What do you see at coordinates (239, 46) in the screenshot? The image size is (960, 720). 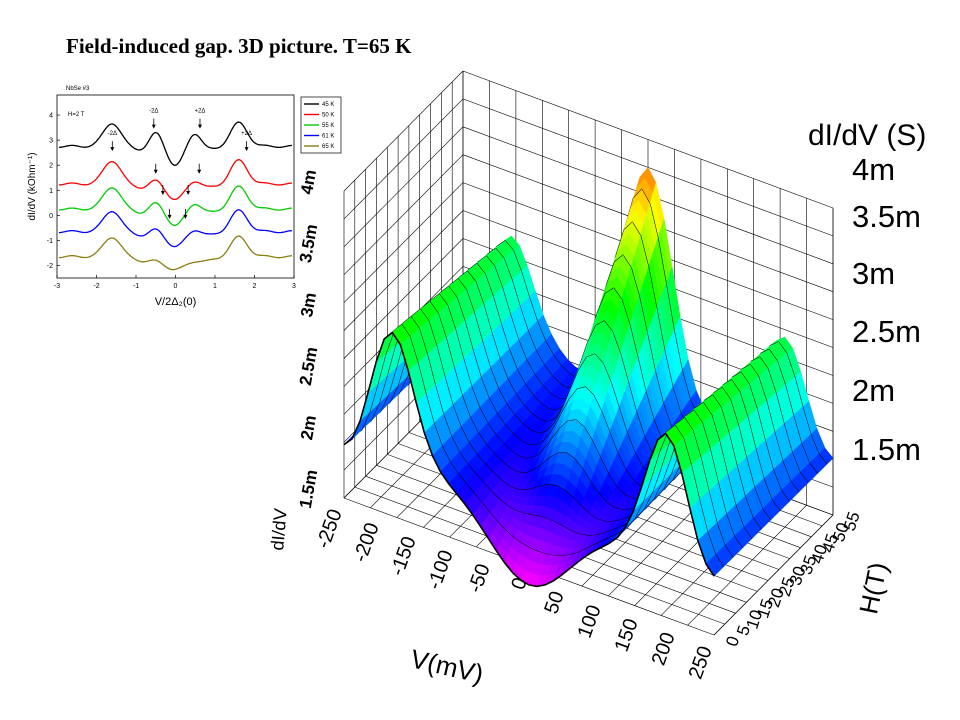 I see `slide-title: Field-induced gap. 3D picture. T=65 K` at bounding box center [239, 46].